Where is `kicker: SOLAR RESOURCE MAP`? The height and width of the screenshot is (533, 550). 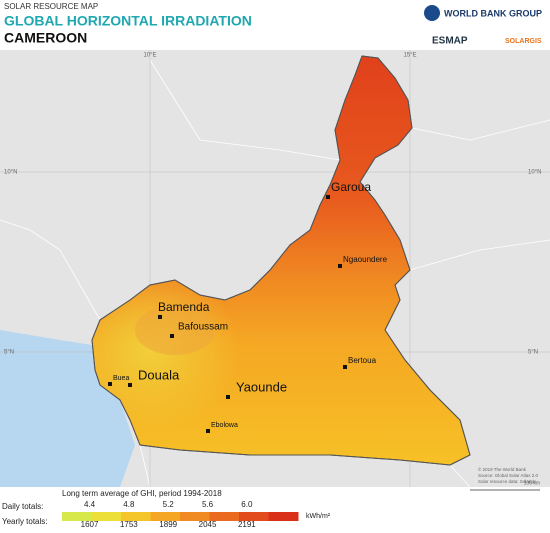 kicker: SOLAR RESOURCE MAP is located at coordinates (51, 6).